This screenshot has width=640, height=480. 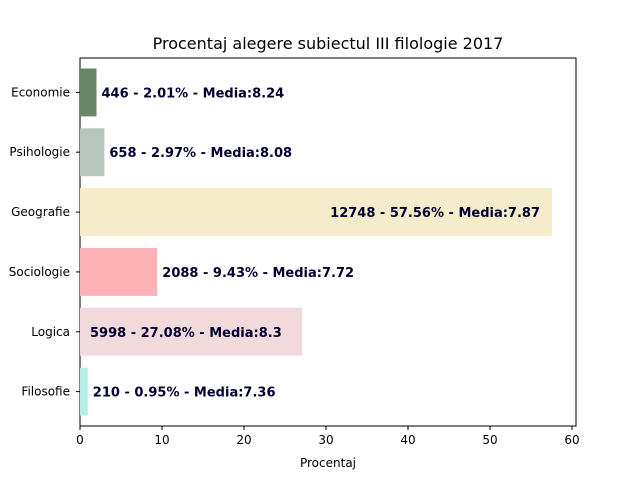 I want to click on x-tick-label: 30, so click(x=325, y=440).